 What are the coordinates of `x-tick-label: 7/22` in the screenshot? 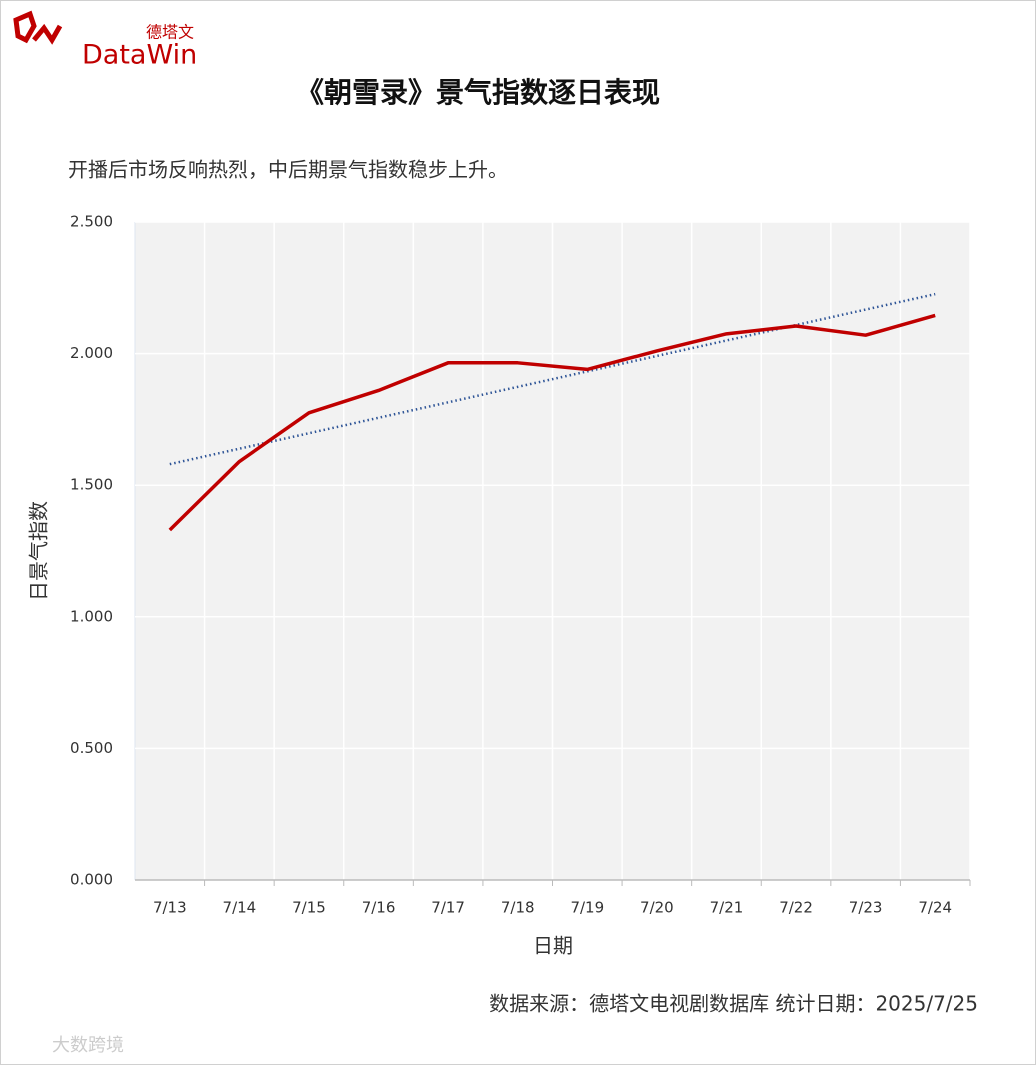 It's located at (796, 908).